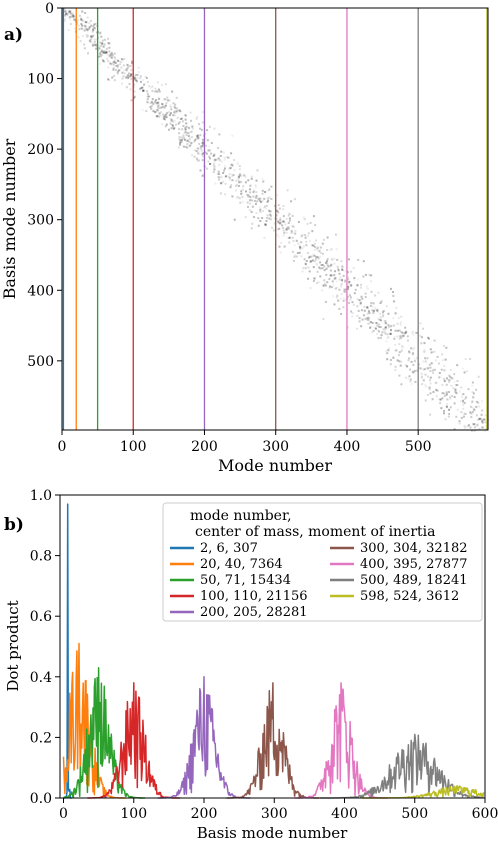 This screenshot has height=841, width=498. Describe the element at coordinates (254, 612) in the screenshot. I see `legend-entry-label: 200, 205, 28281` at that location.